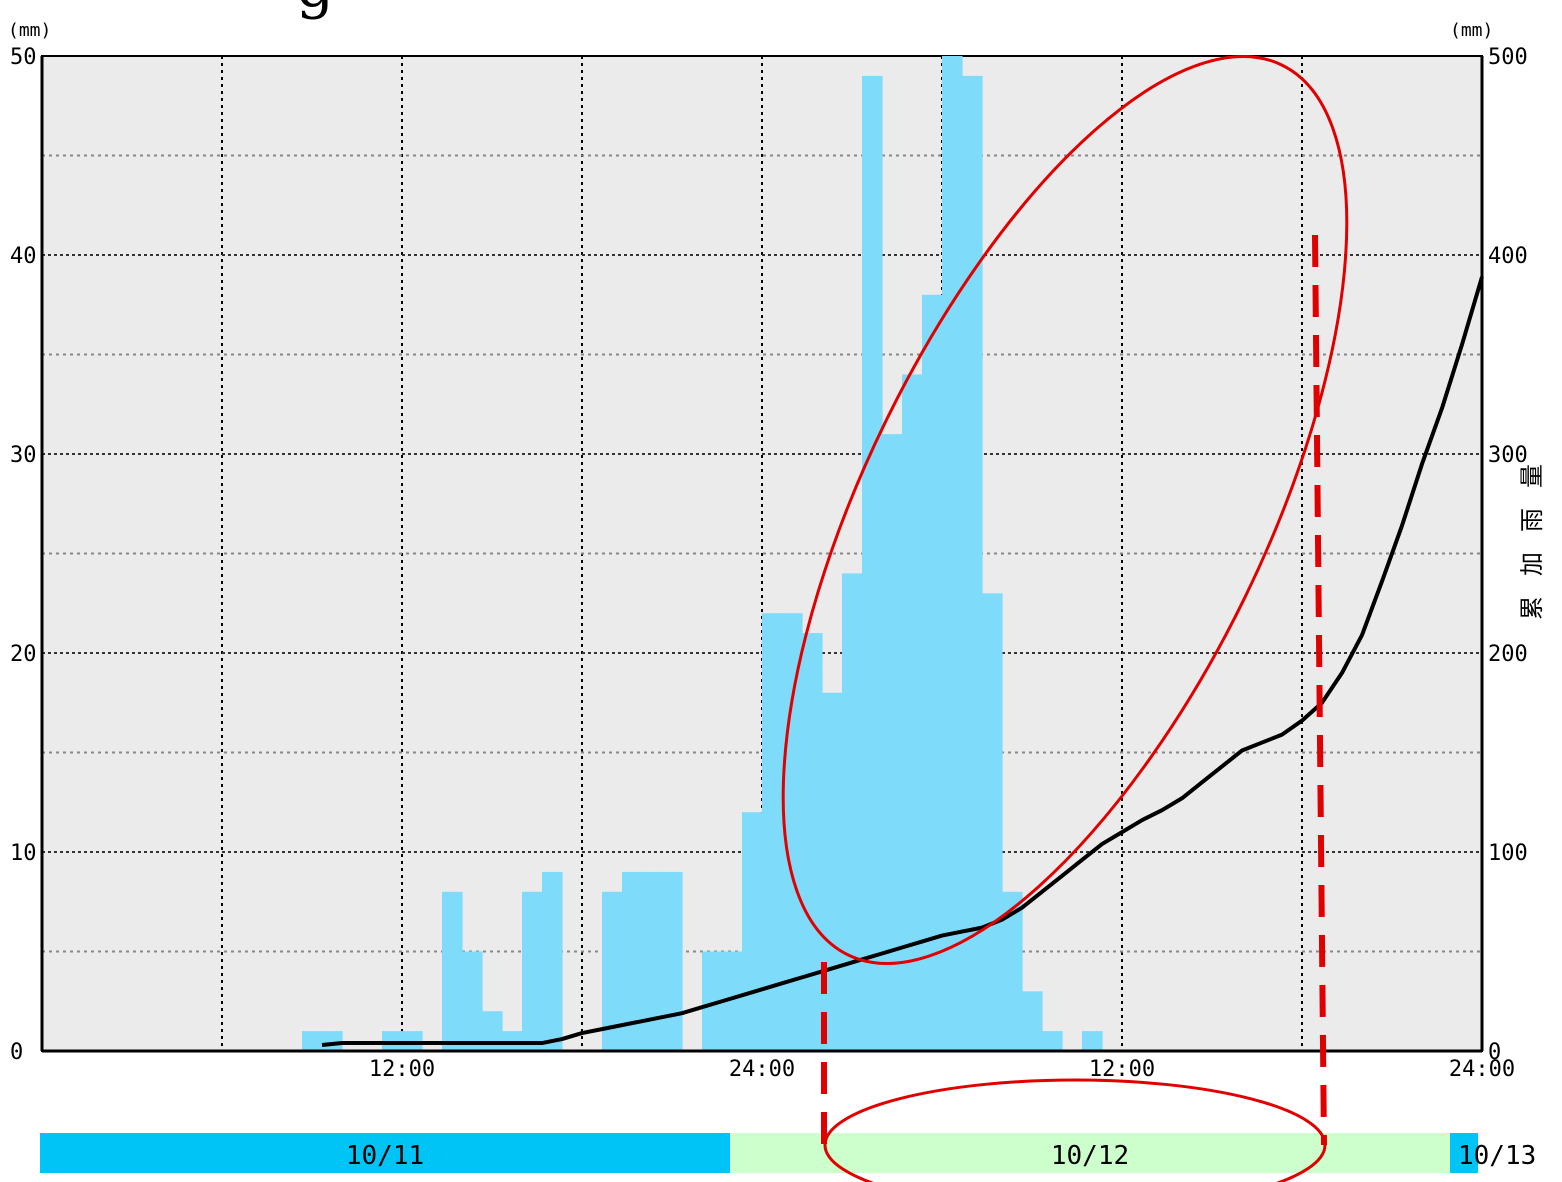 Image resolution: width=1562 pixels, height=1182 pixels. What do you see at coordinates (315, 10) in the screenshot?
I see `page-title-fragment: g` at bounding box center [315, 10].